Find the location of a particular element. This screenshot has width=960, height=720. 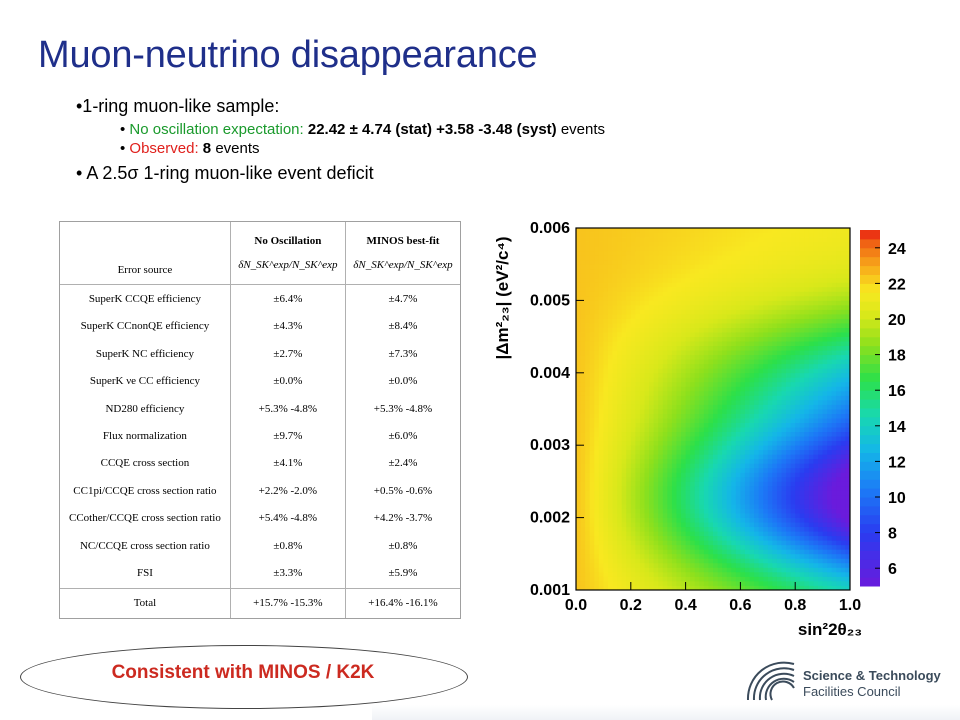

row-minos: +4.2% -3.7% is located at coordinates (402, 518).